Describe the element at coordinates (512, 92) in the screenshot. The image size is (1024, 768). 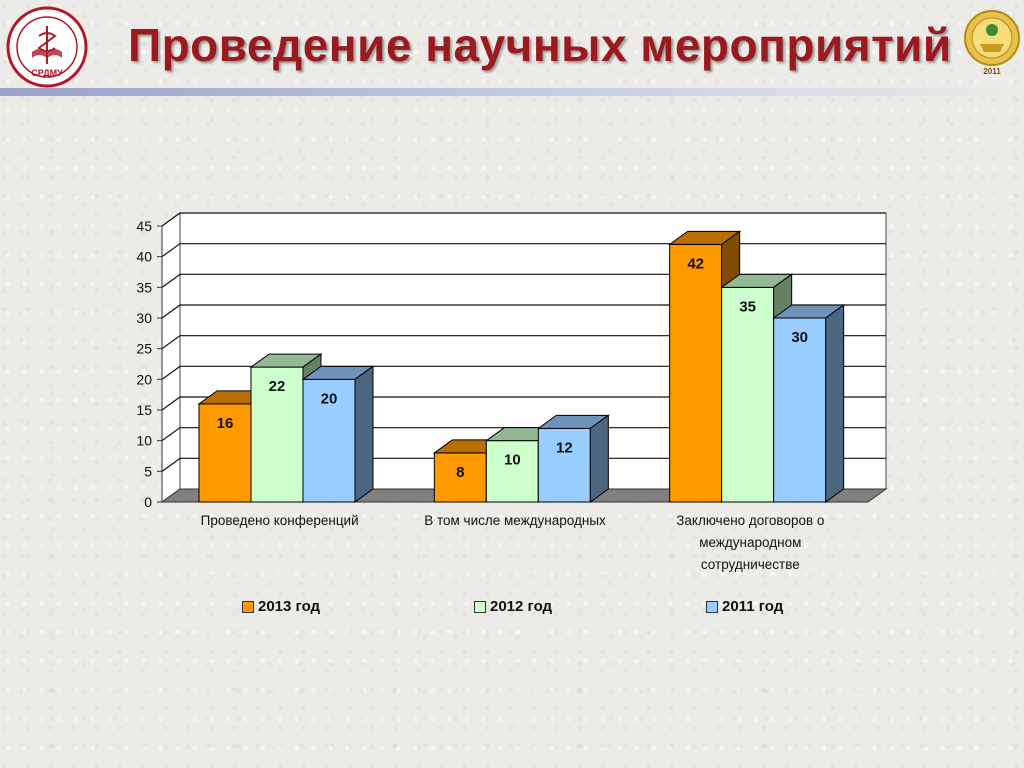
I see `header-rule` at that location.